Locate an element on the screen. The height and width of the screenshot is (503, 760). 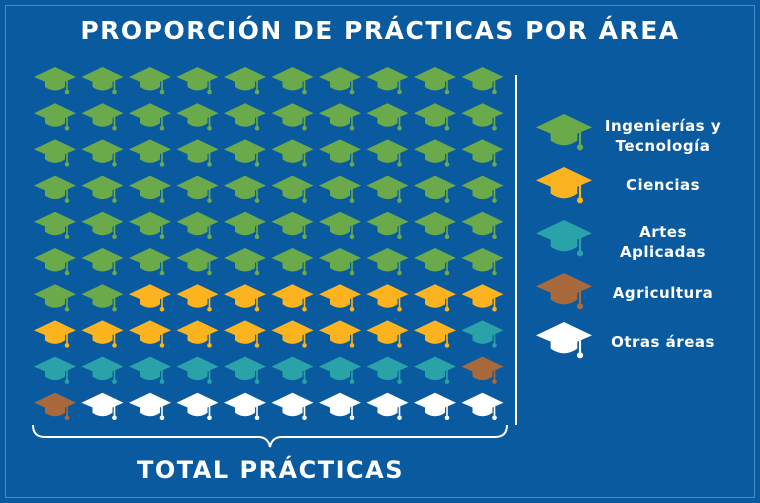
x-axis-label: TOTAL PRÁCTICAS is located at coordinates (270, 470).